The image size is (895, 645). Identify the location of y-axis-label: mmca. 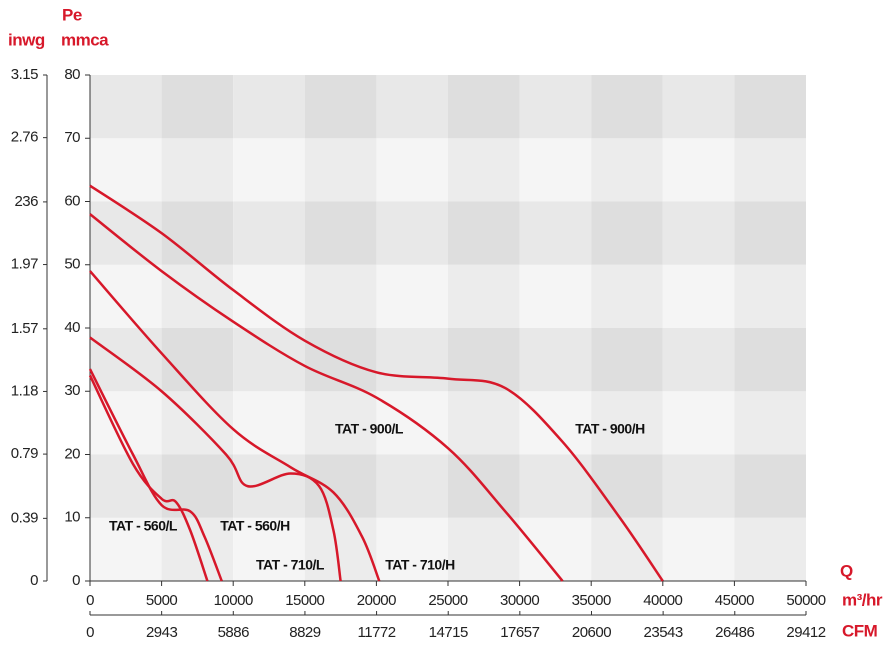
(85, 39).